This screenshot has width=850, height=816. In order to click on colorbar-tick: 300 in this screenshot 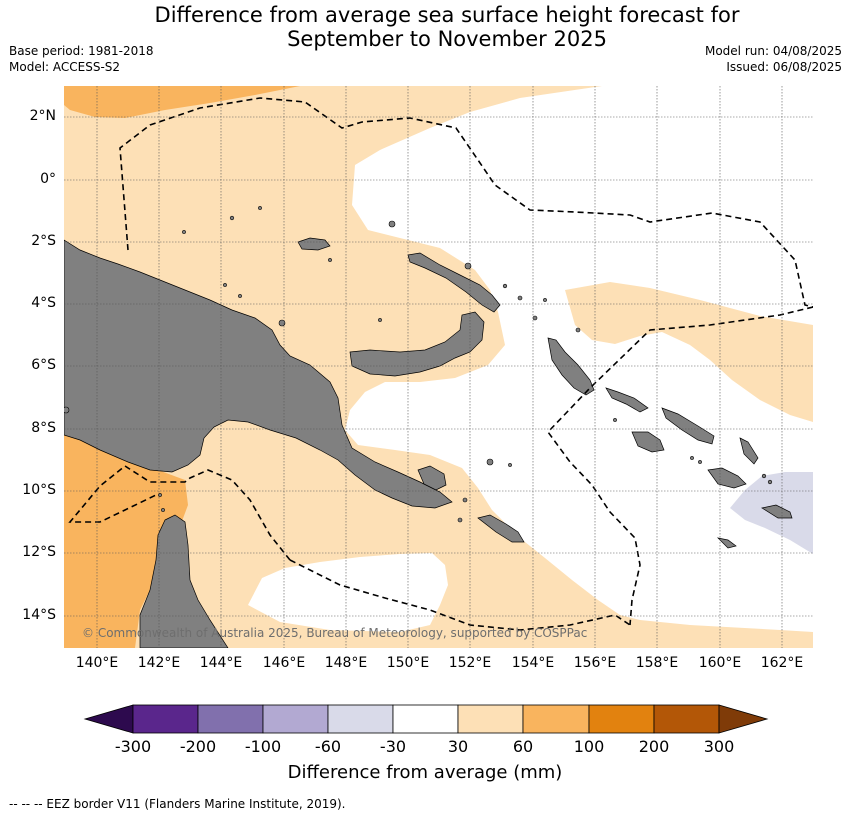, I will do `click(719, 746)`.